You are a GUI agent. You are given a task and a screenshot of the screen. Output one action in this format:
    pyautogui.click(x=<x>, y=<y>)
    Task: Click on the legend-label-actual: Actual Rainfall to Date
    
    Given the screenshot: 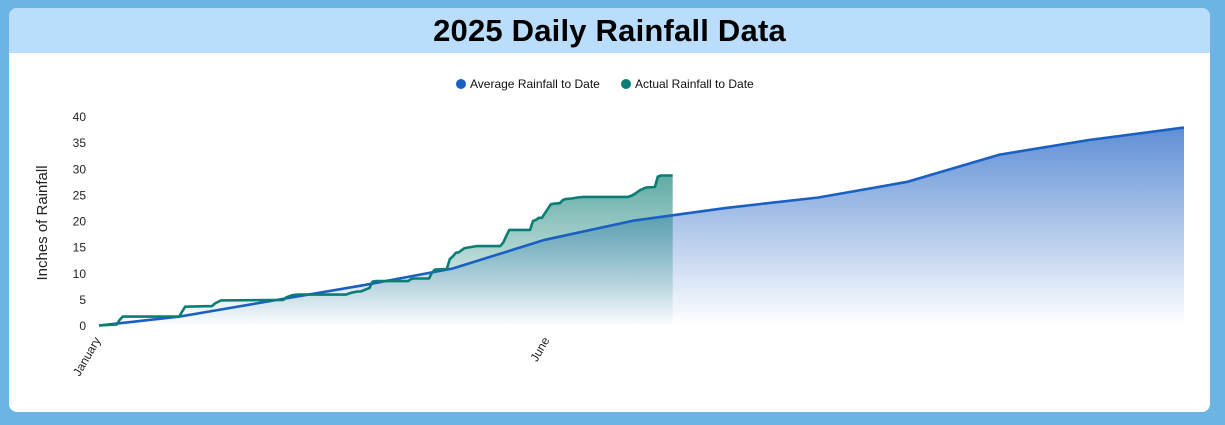 What is the action you would take?
    pyautogui.click(x=694, y=84)
    